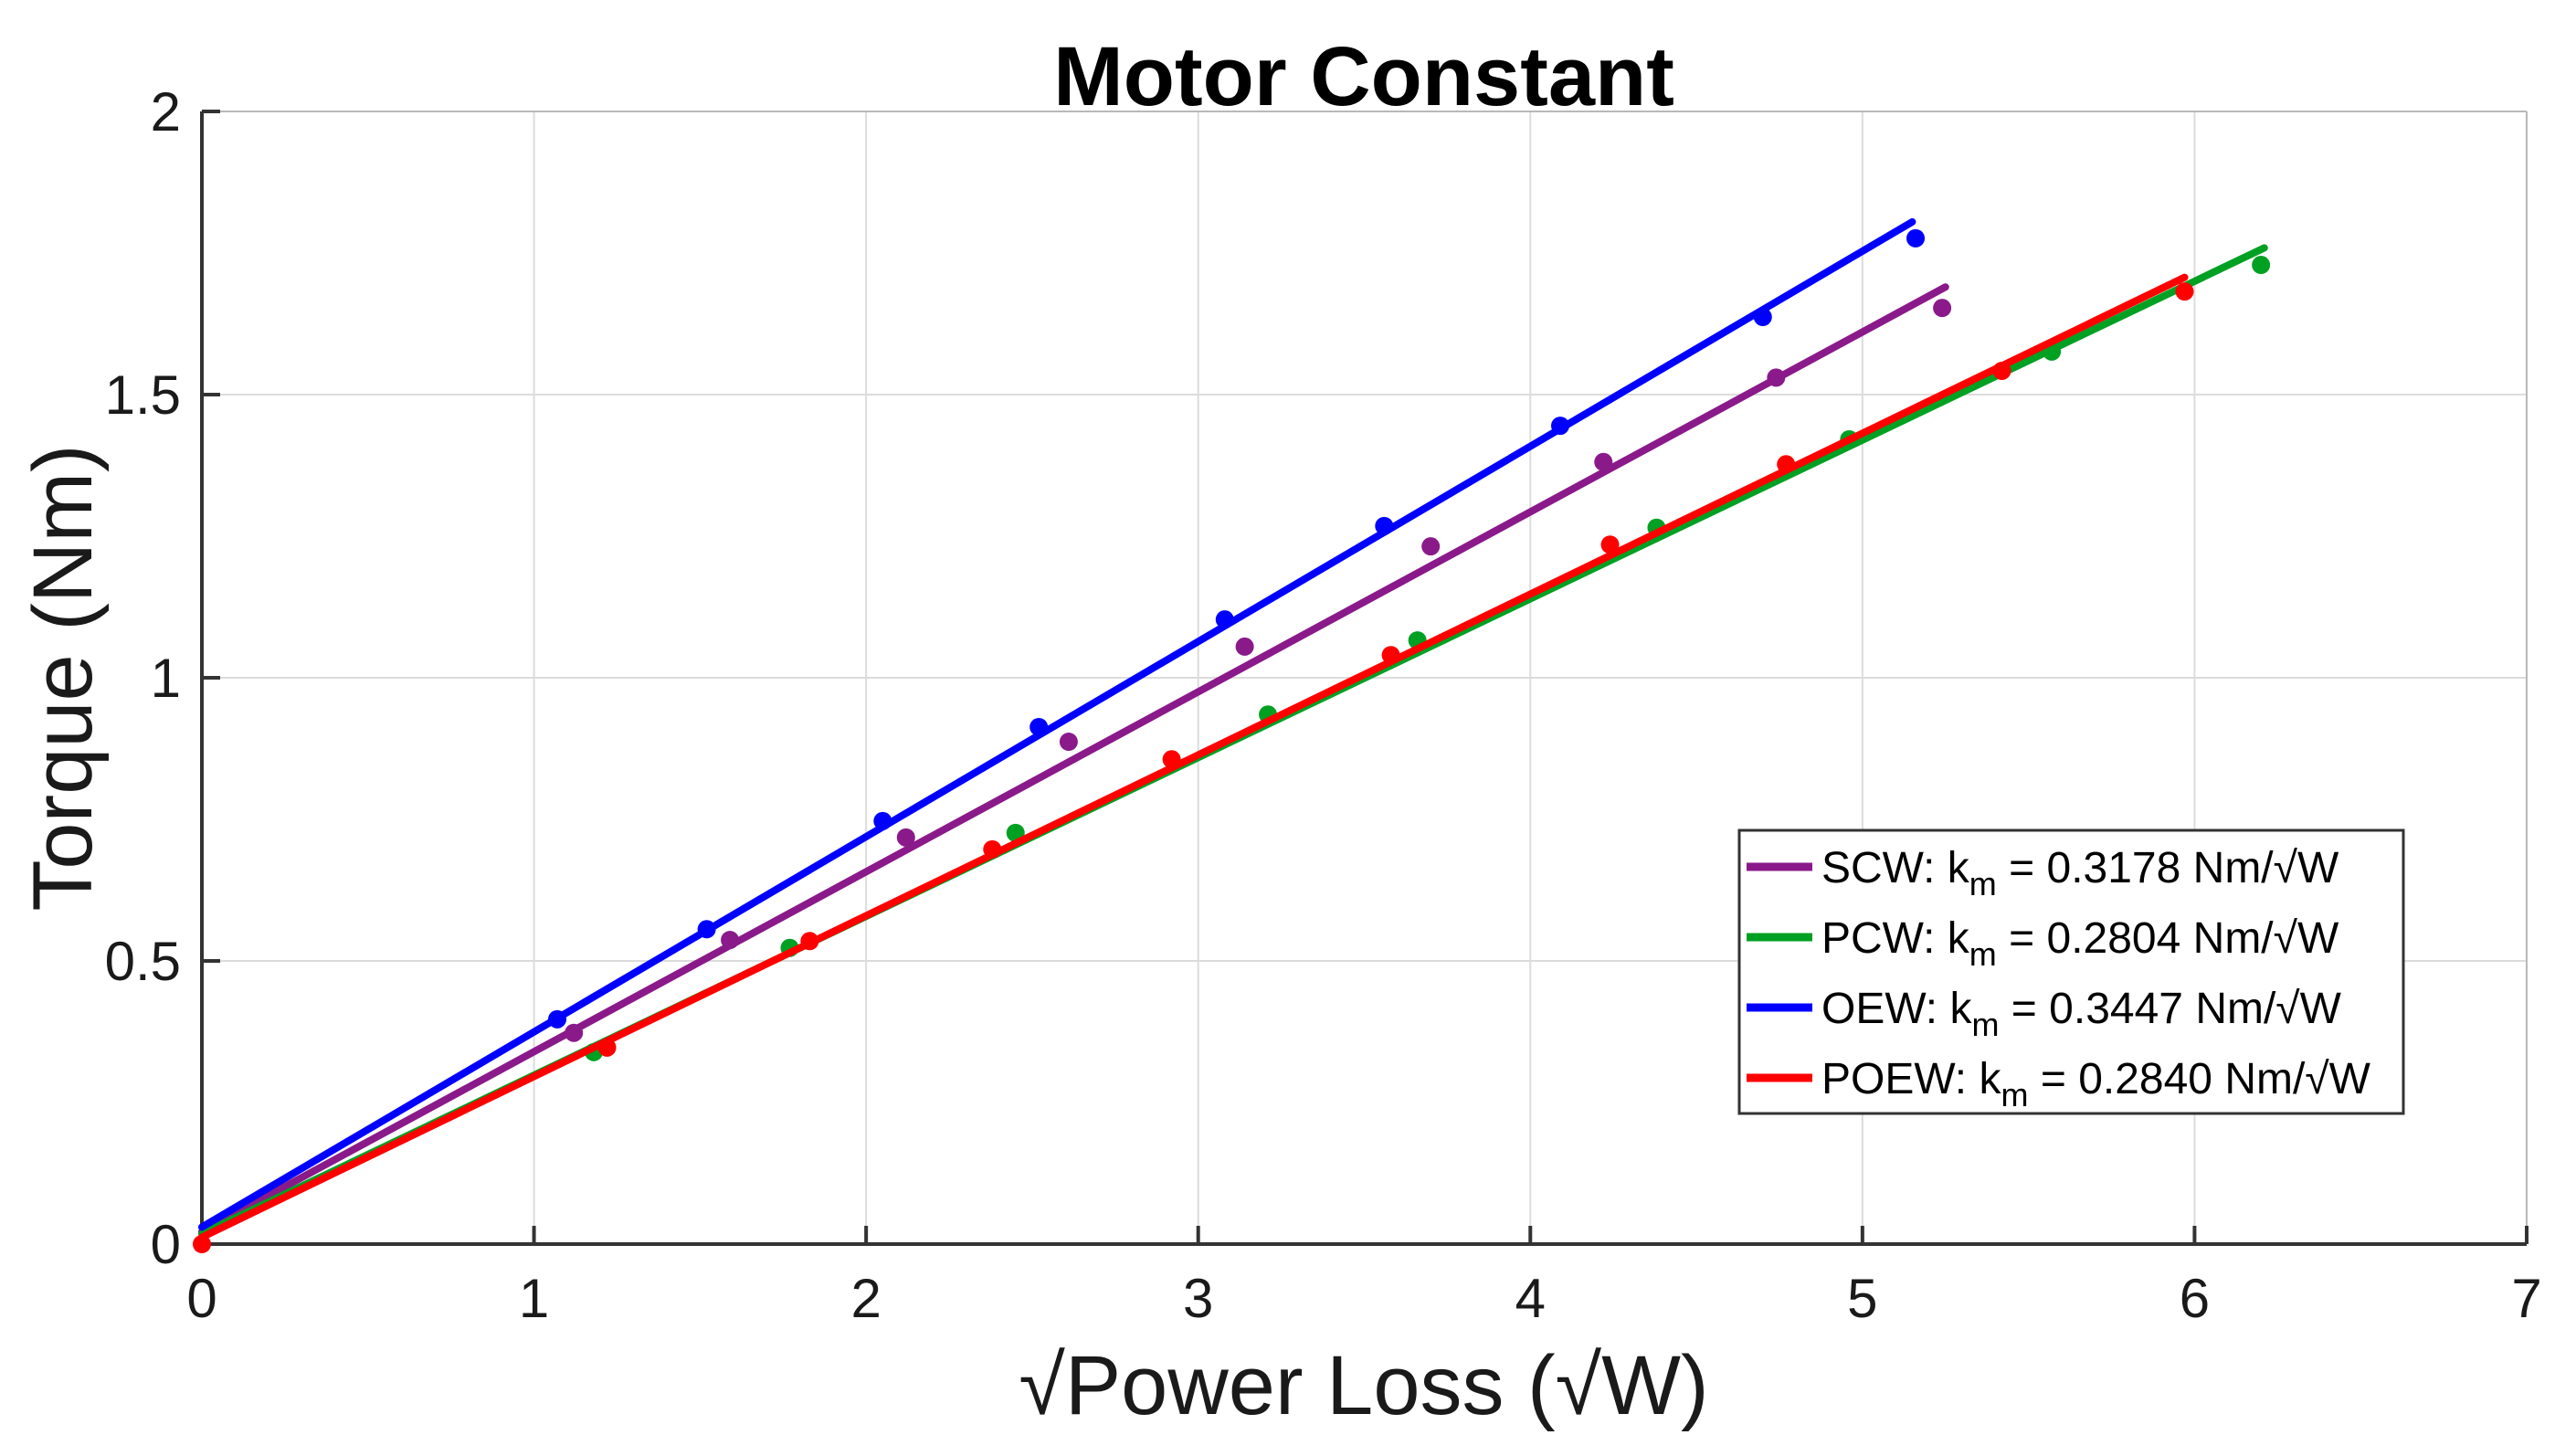 The height and width of the screenshot is (1435, 2576). What do you see at coordinates (63, 677) in the screenshot?
I see `y-axis-label: Torque (Nm)` at bounding box center [63, 677].